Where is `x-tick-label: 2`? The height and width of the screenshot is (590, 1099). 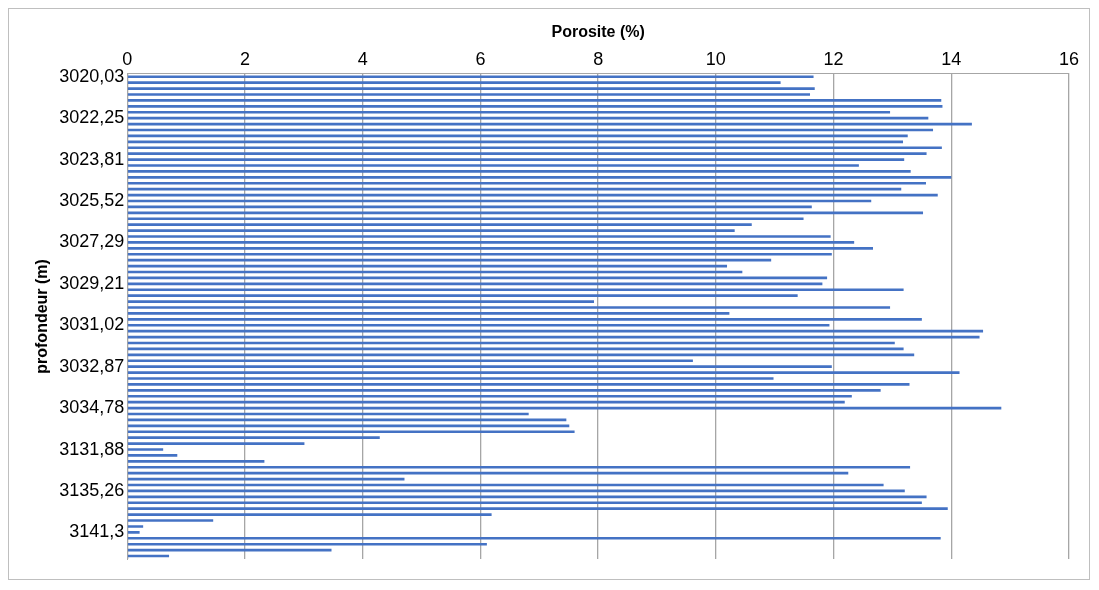 x-tick-label: 2 is located at coordinates (244, 58).